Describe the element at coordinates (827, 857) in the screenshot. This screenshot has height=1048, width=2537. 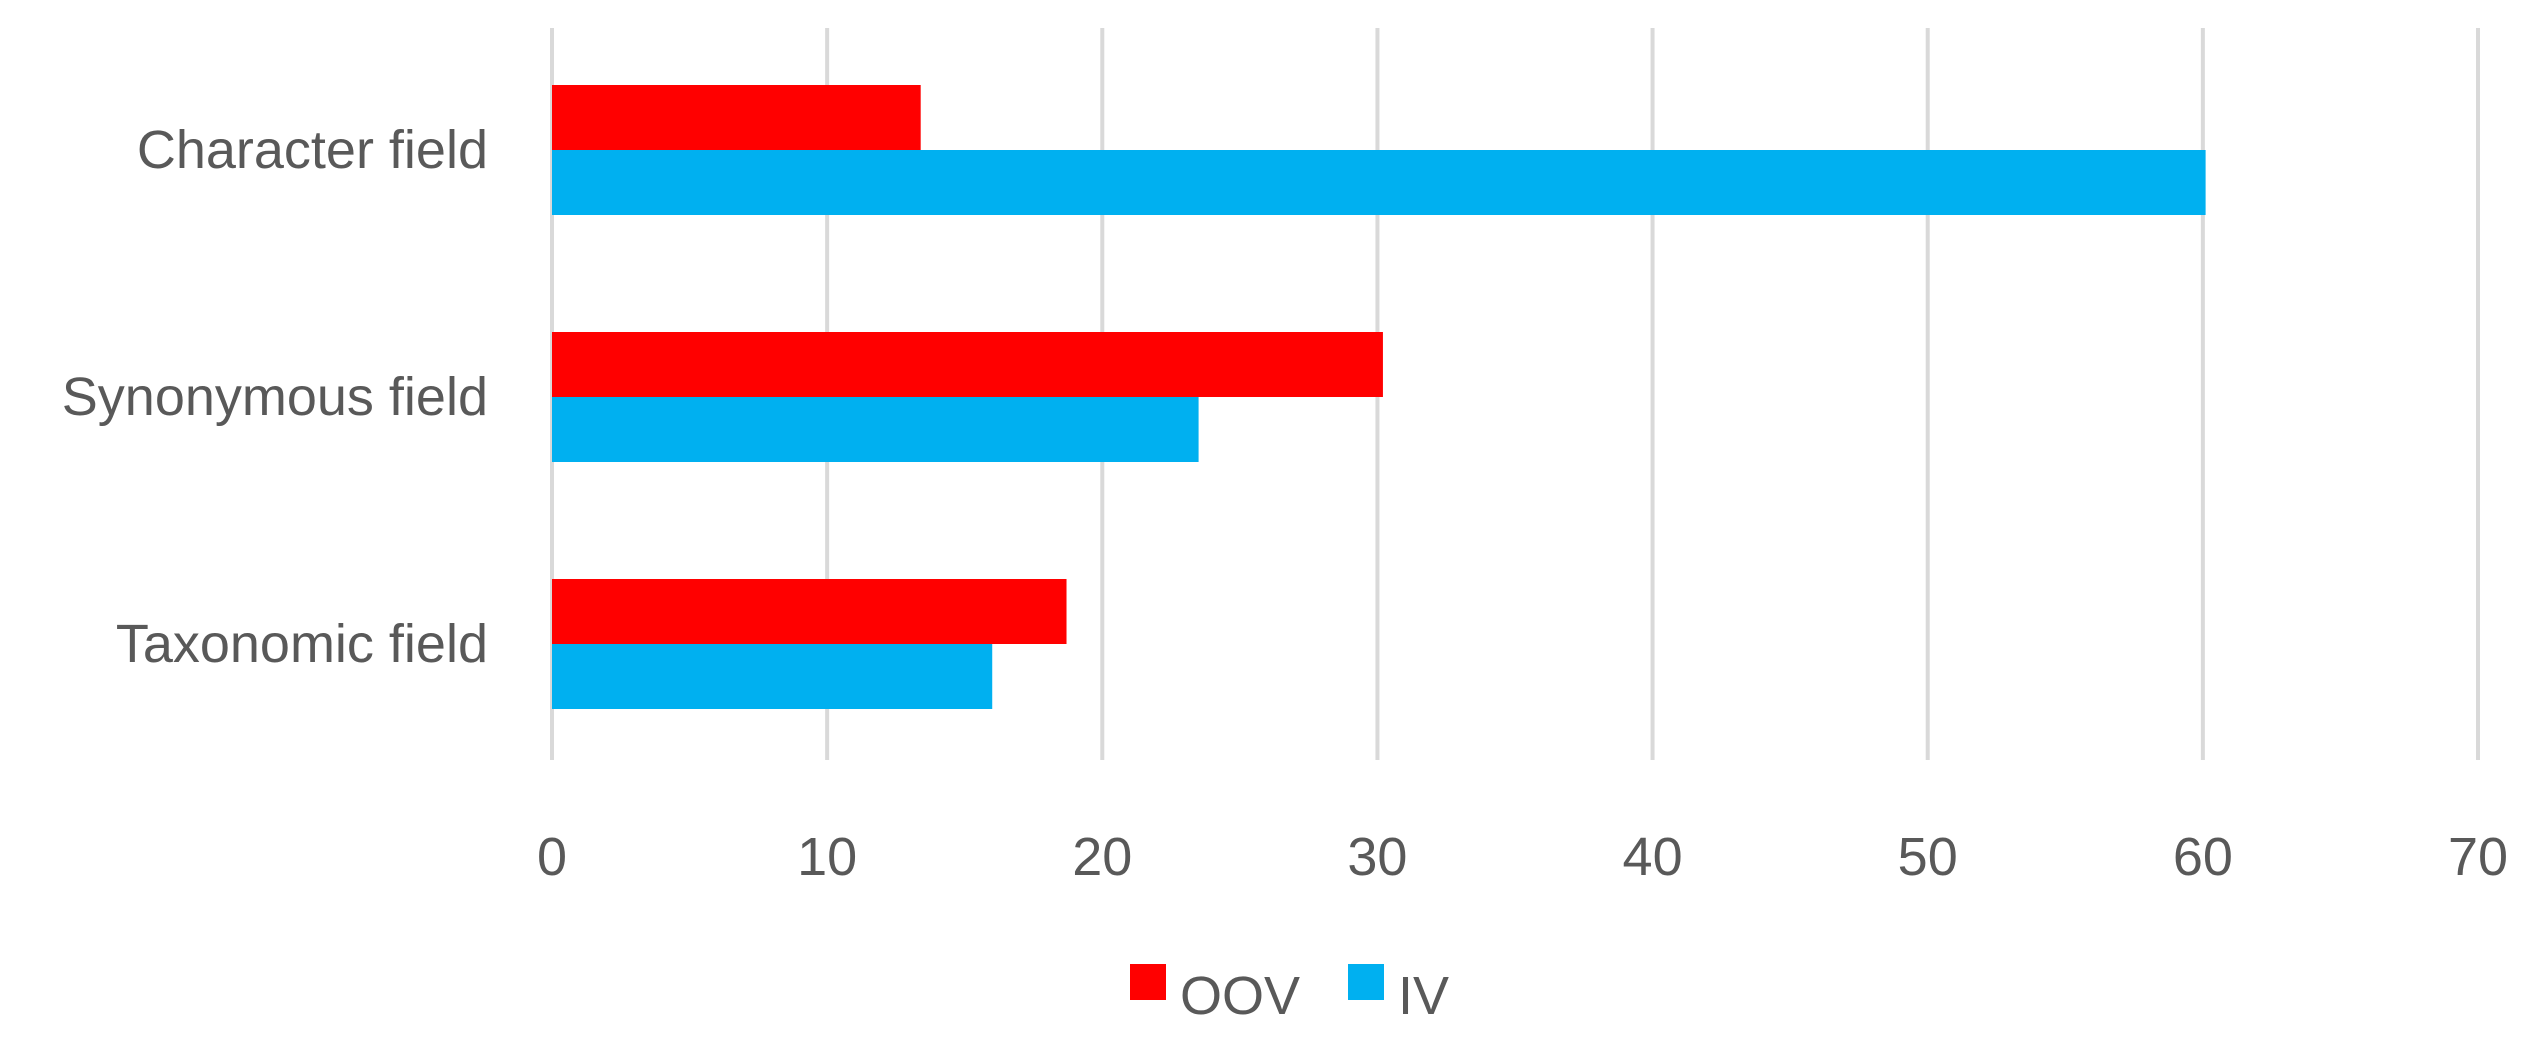
I see `x-tick-label: 10` at that location.